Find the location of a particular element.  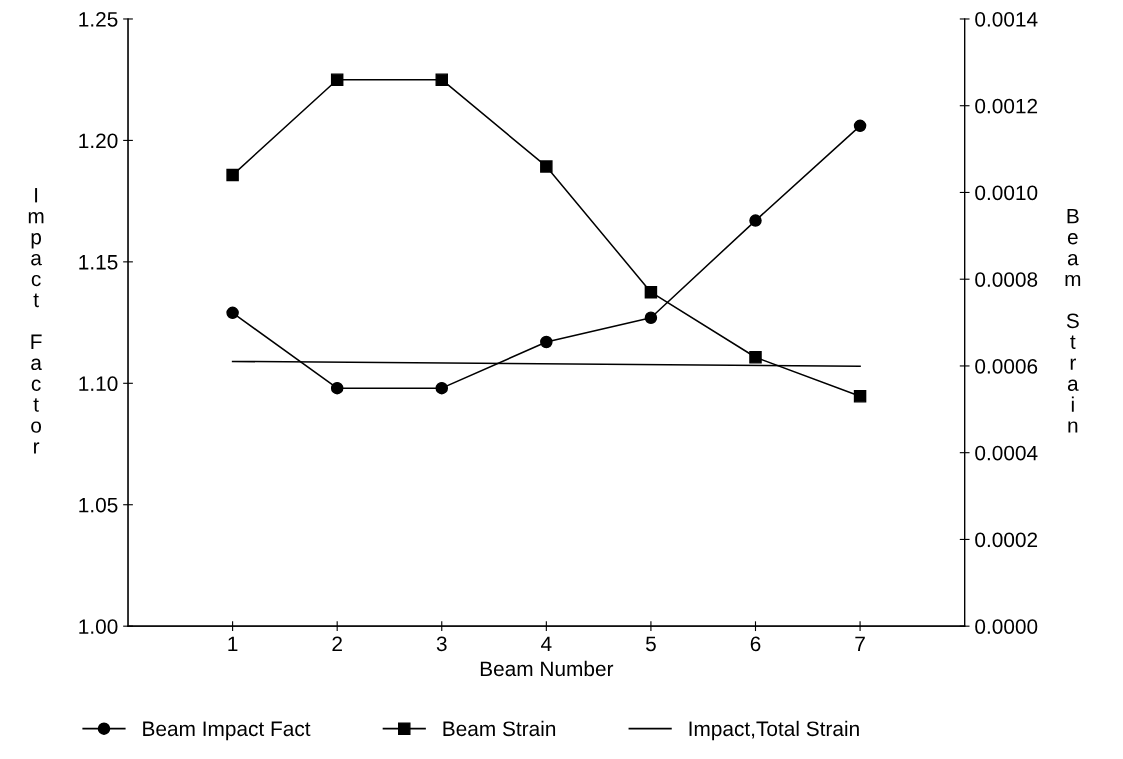

x-tick-label: 7 is located at coordinates (860, 643).